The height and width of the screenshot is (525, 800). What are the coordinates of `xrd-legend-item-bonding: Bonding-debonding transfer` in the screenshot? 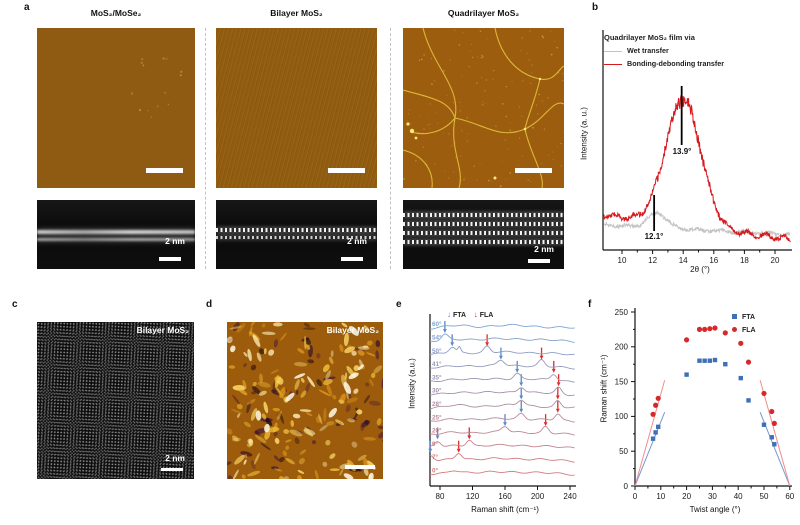 It's located at (664, 63).